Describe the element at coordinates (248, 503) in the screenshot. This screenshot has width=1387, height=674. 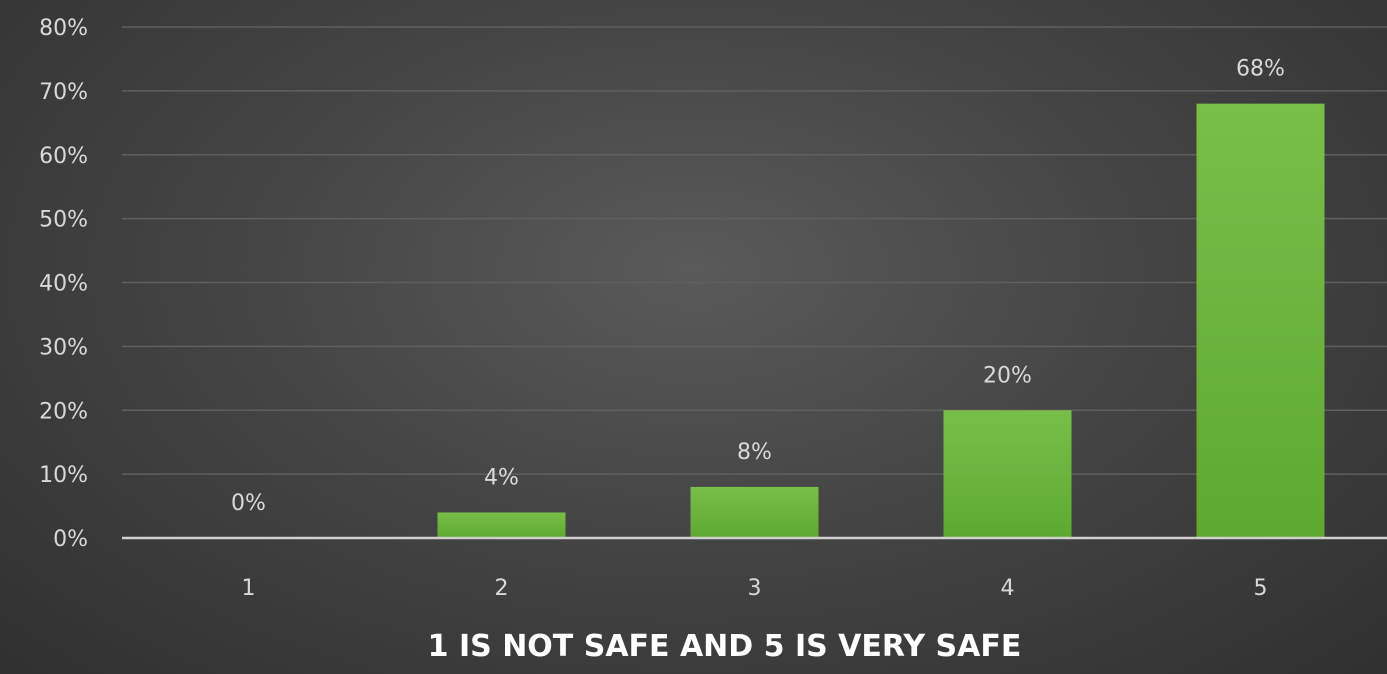
I see `data-label-1: 0%` at that location.